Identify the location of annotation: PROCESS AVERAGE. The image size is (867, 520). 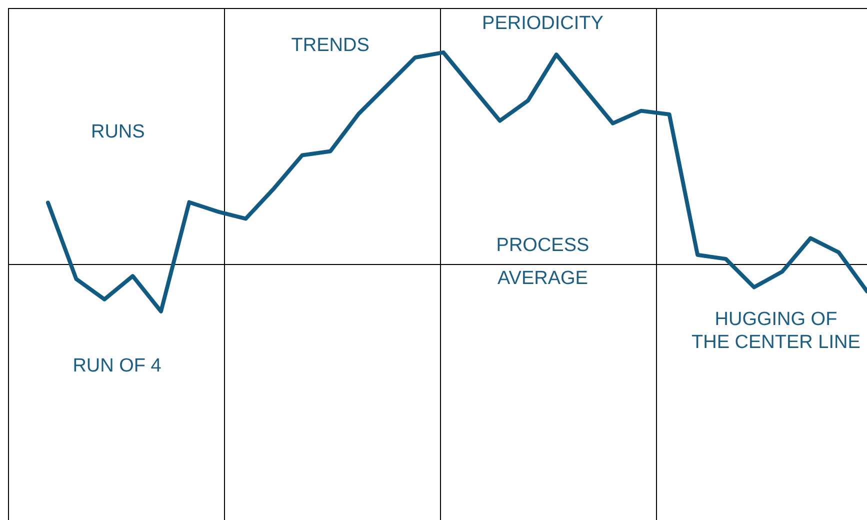
(543, 261).